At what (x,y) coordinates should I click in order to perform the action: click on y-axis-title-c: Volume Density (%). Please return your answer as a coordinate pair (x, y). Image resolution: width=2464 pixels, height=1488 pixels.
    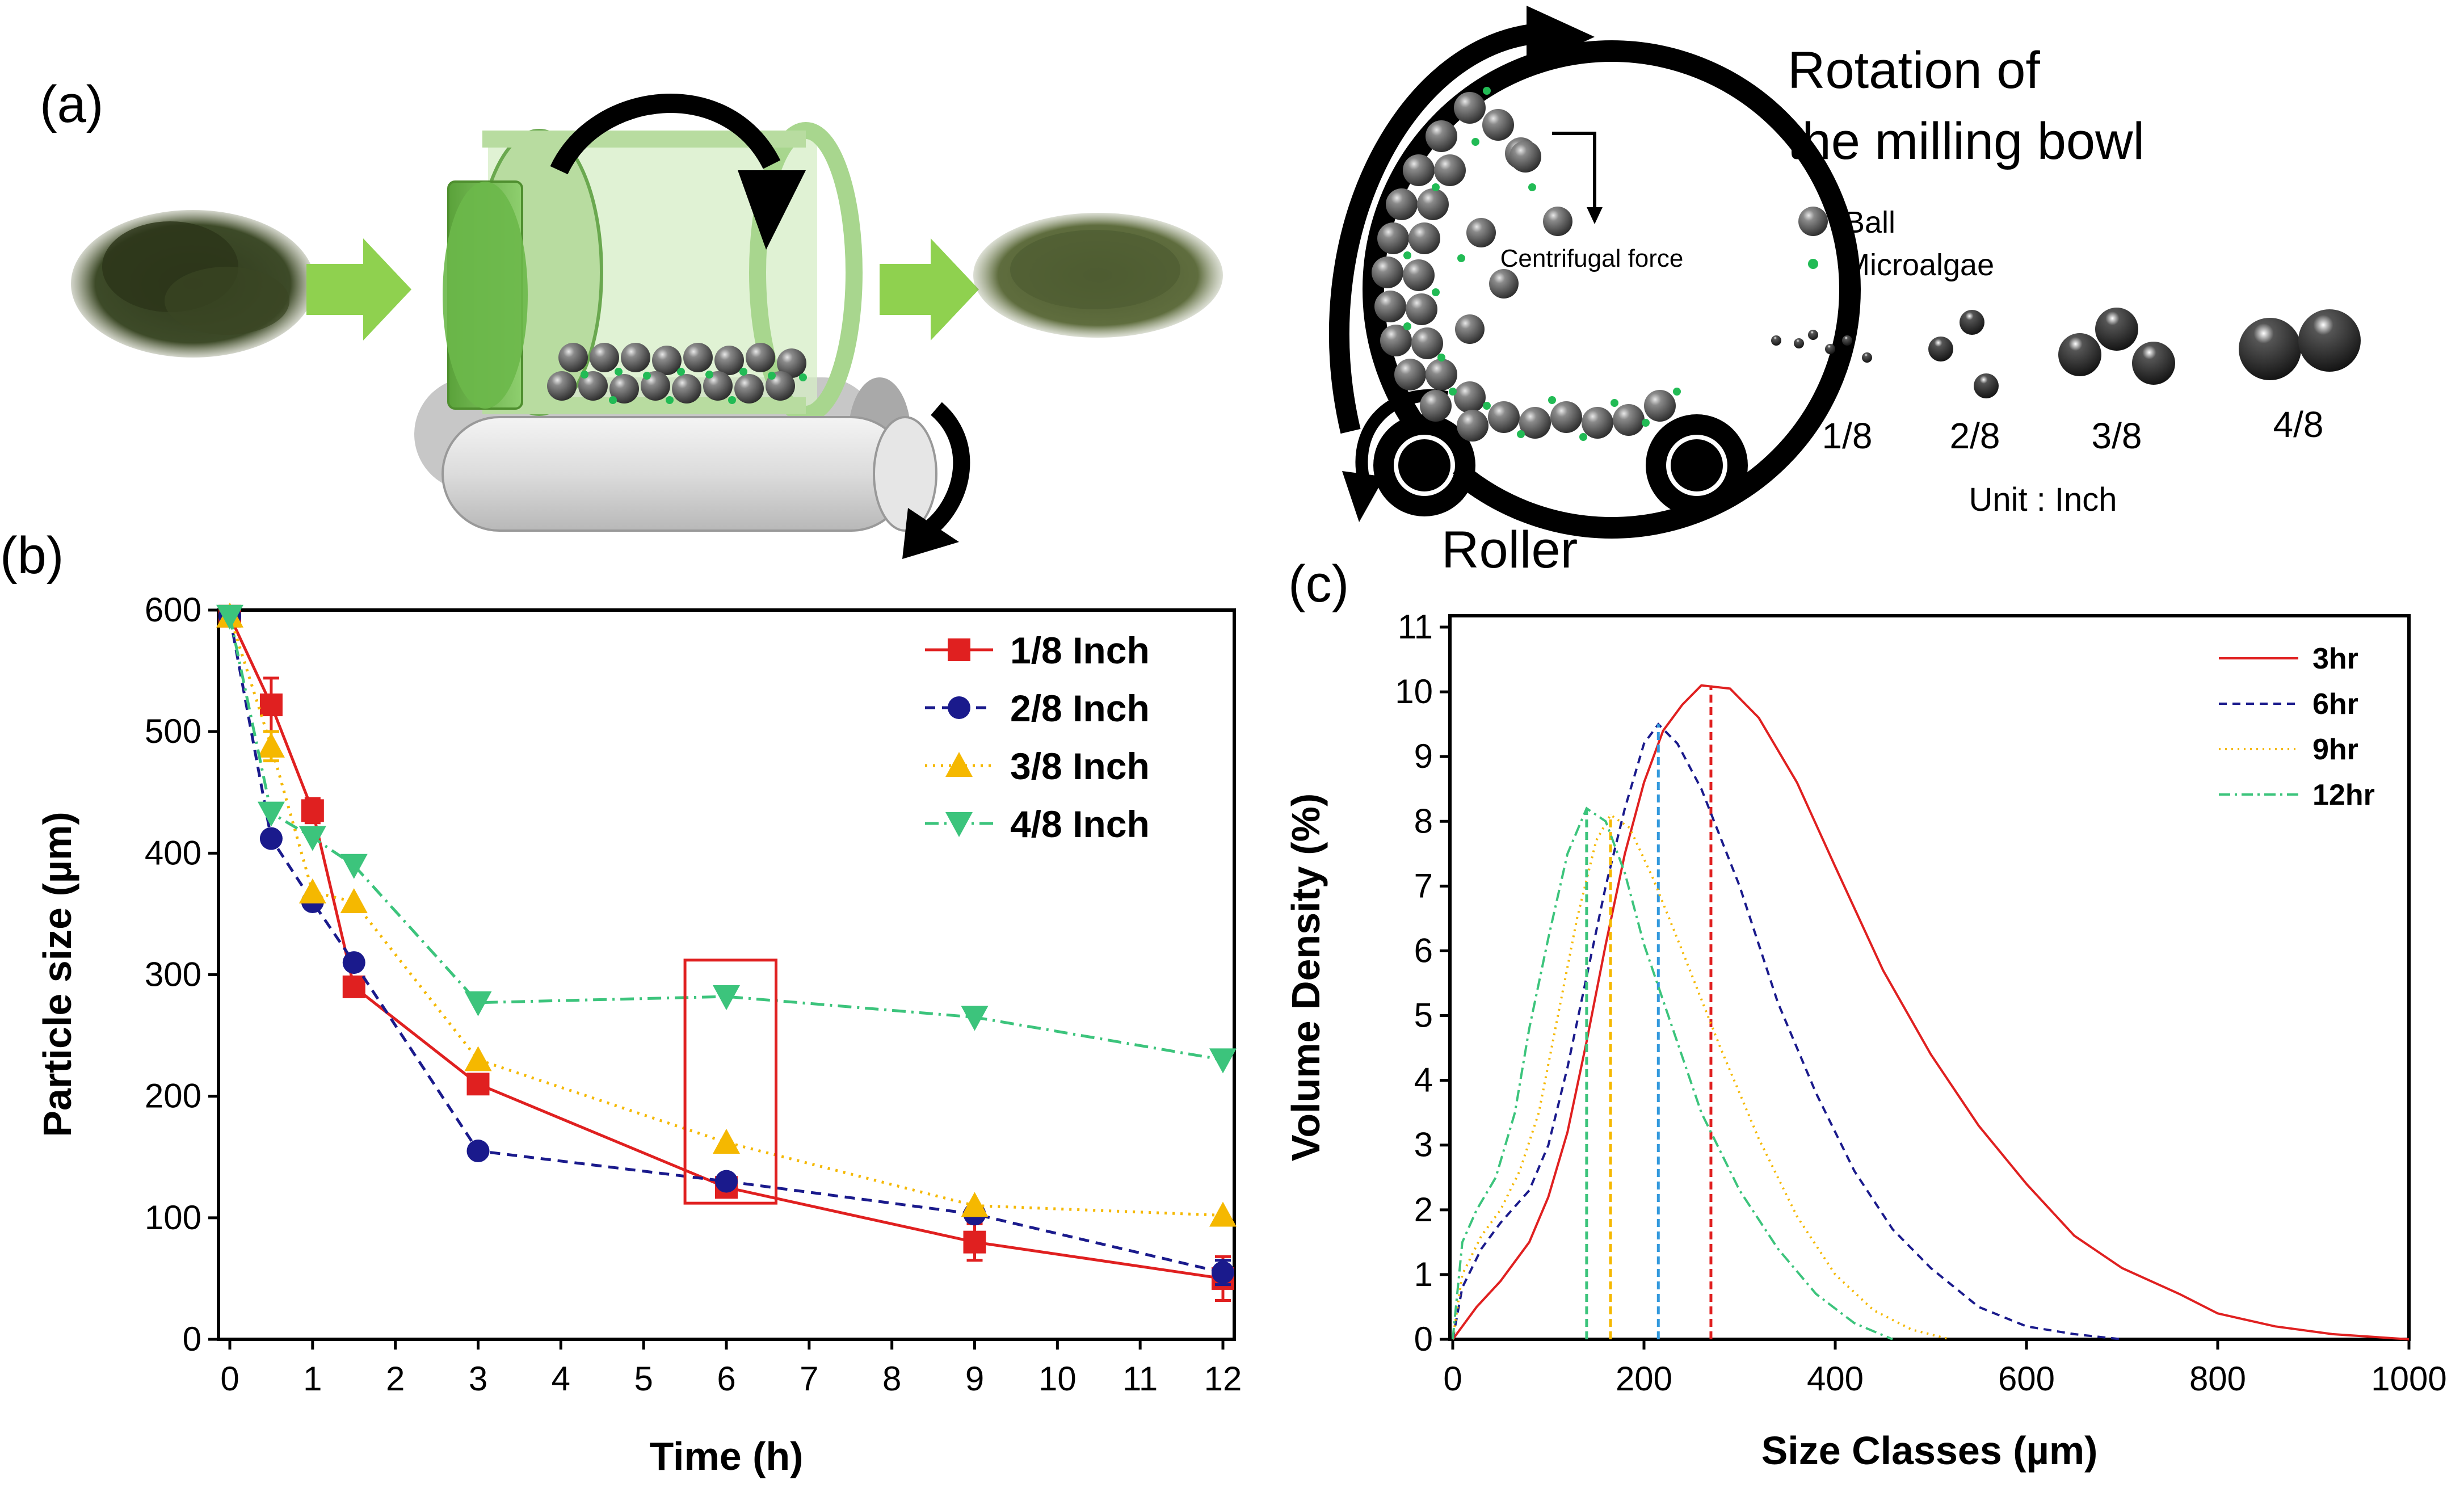
    Looking at the image, I should click on (1306, 977).